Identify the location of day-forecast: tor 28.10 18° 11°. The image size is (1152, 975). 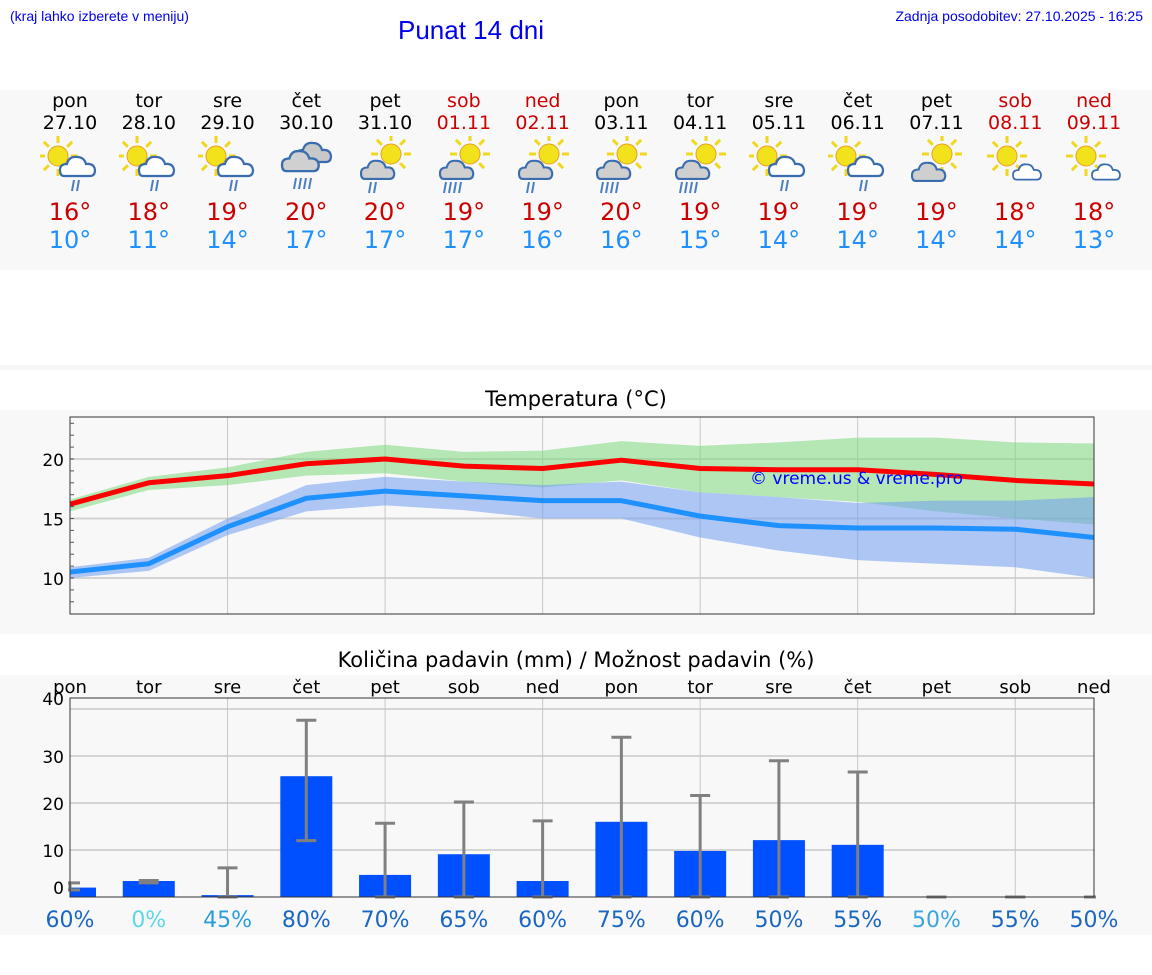
(149, 172).